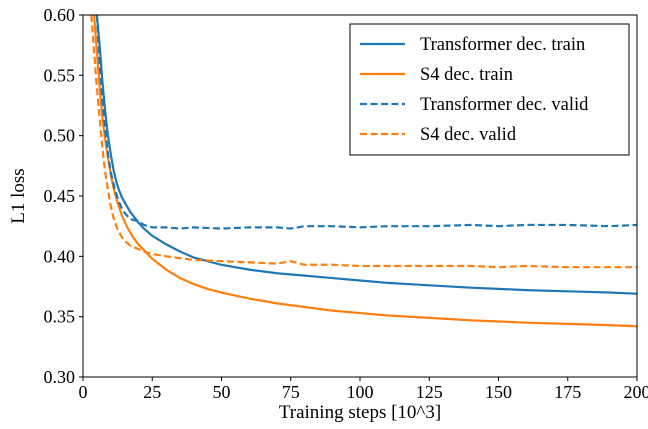 The width and height of the screenshot is (648, 429). Describe the element at coordinates (466, 75) in the screenshot. I see `legend-label: S4 dec. train` at that location.